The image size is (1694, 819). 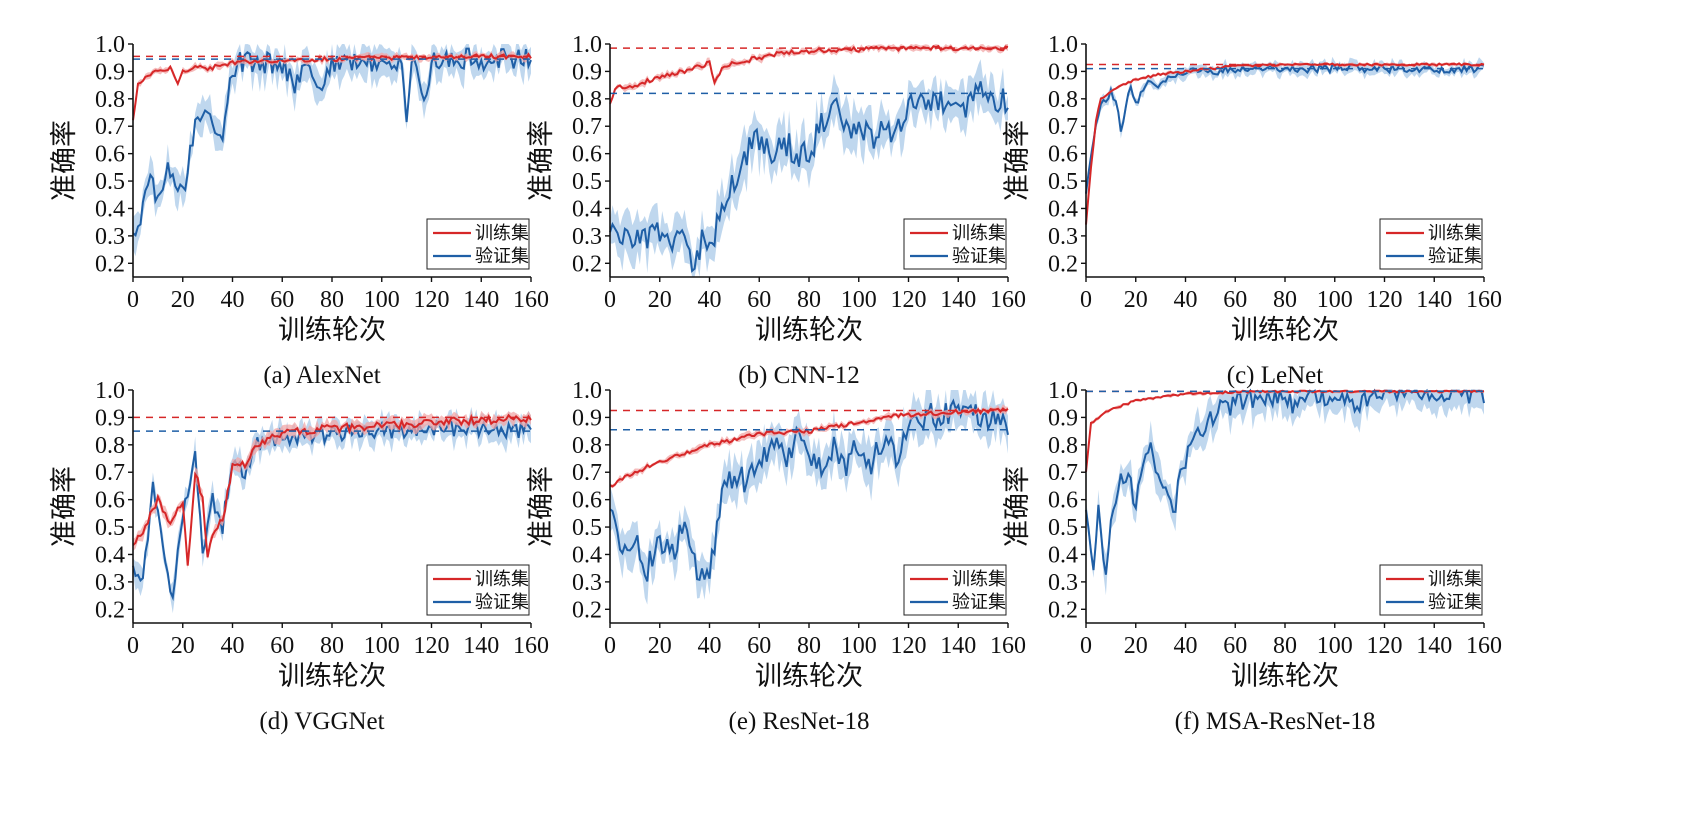 I want to click on subplot-caption: (c) LeNet, so click(x=1275, y=375).